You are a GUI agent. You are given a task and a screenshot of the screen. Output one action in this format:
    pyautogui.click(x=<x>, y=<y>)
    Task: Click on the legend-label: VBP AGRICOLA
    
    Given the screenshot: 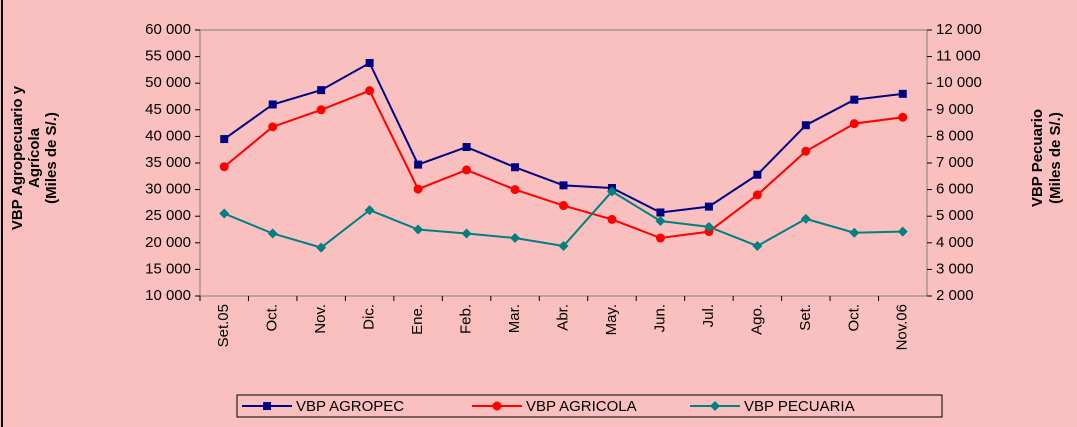 What is the action you would take?
    pyautogui.click(x=581, y=406)
    